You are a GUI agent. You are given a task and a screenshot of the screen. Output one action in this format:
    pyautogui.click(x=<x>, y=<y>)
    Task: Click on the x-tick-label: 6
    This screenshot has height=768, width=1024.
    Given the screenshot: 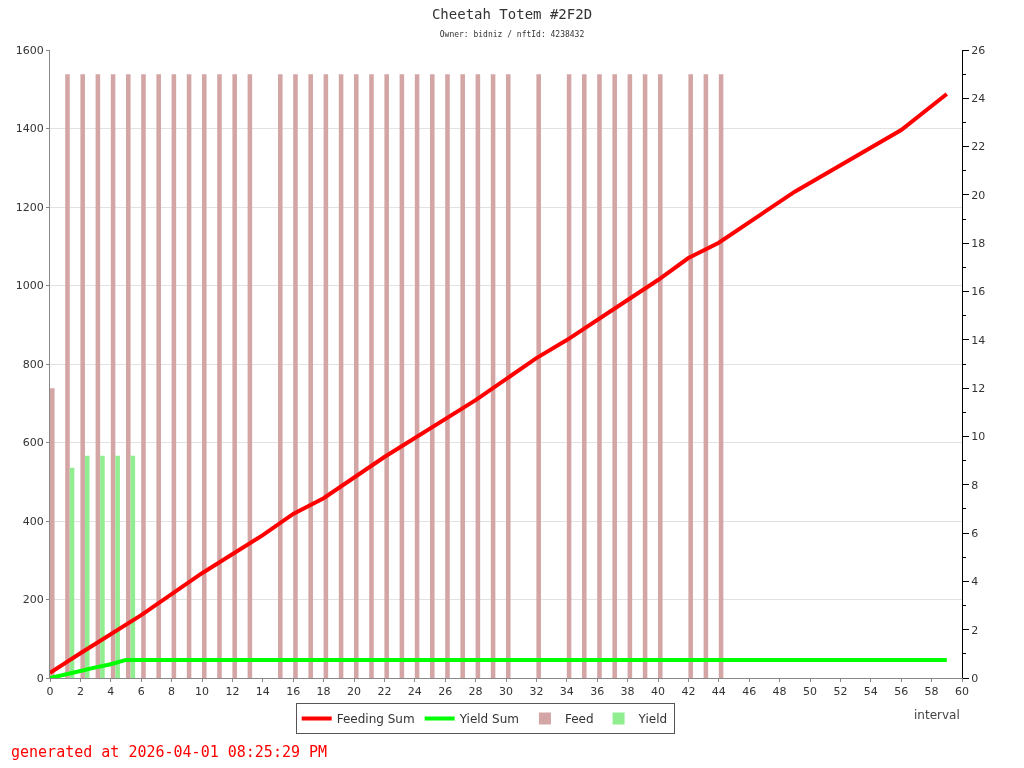 What is the action you would take?
    pyautogui.click(x=141, y=692)
    